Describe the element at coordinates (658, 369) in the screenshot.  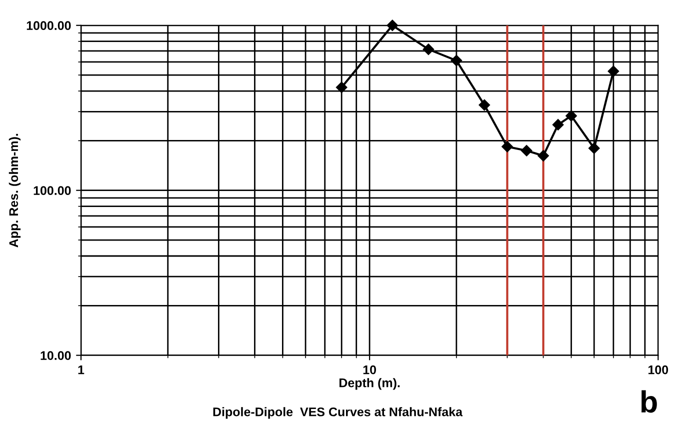
I see `x-tick-label: 100` at that location.